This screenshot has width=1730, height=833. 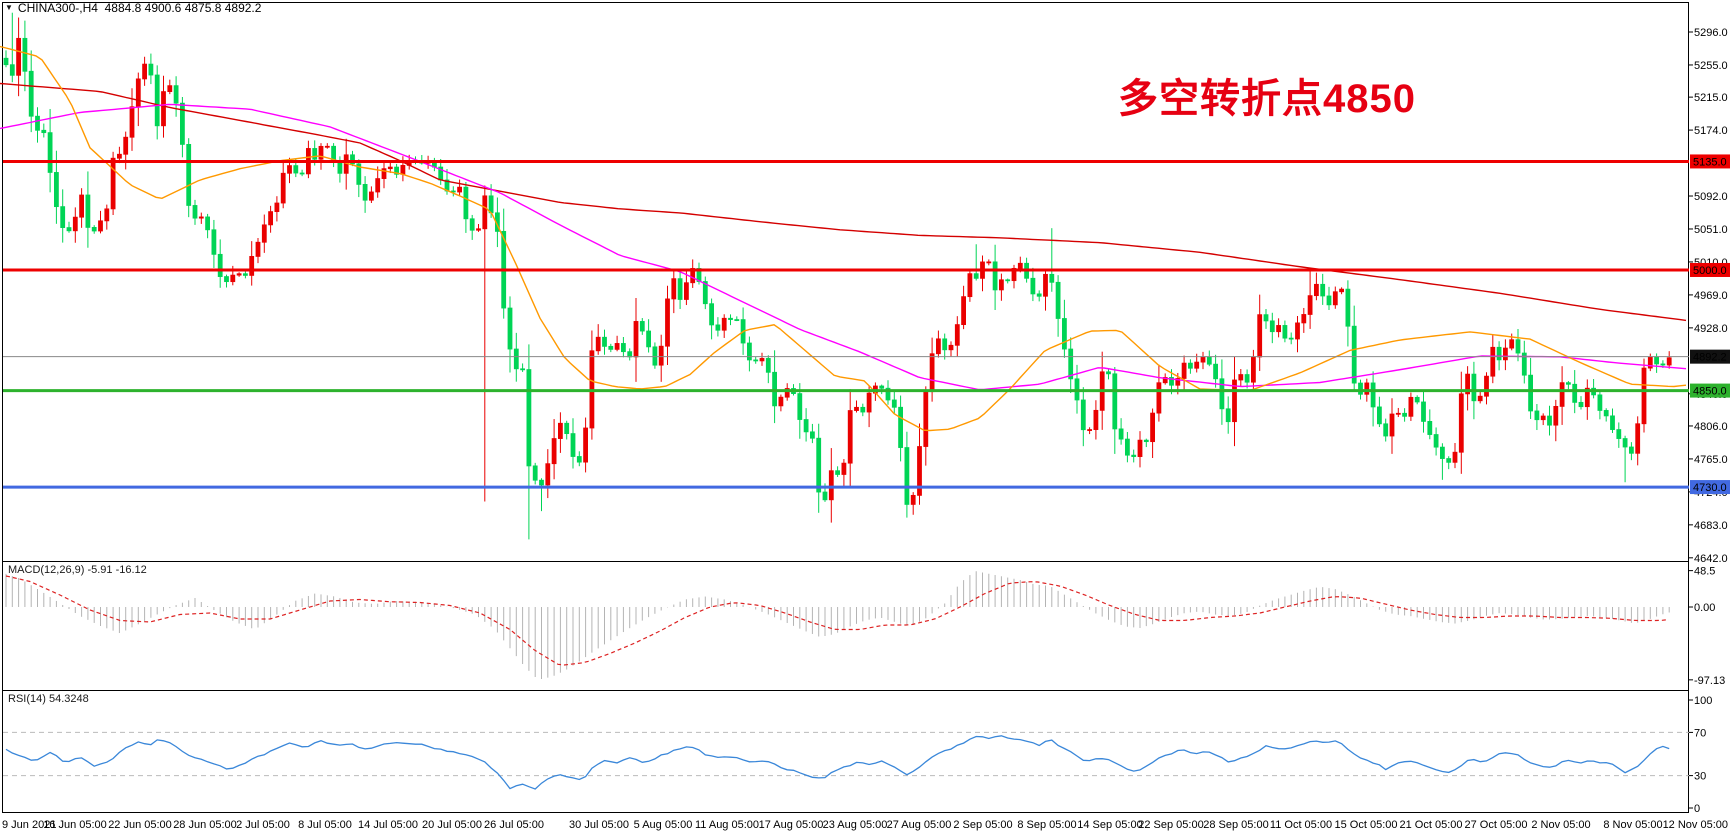 I want to click on svg-text: 0, so click(x=1697, y=809).